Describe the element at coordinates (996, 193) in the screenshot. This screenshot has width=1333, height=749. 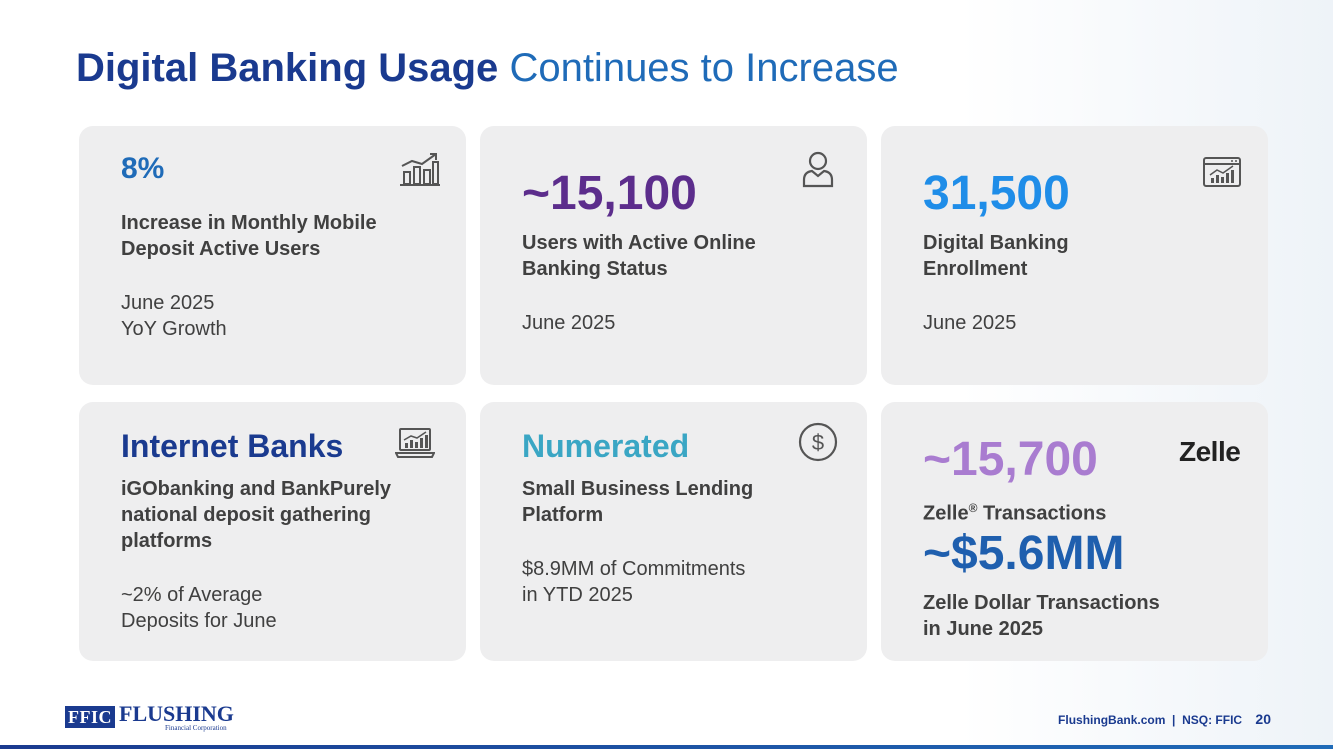
I see `stat-value: 31,500` at that location.